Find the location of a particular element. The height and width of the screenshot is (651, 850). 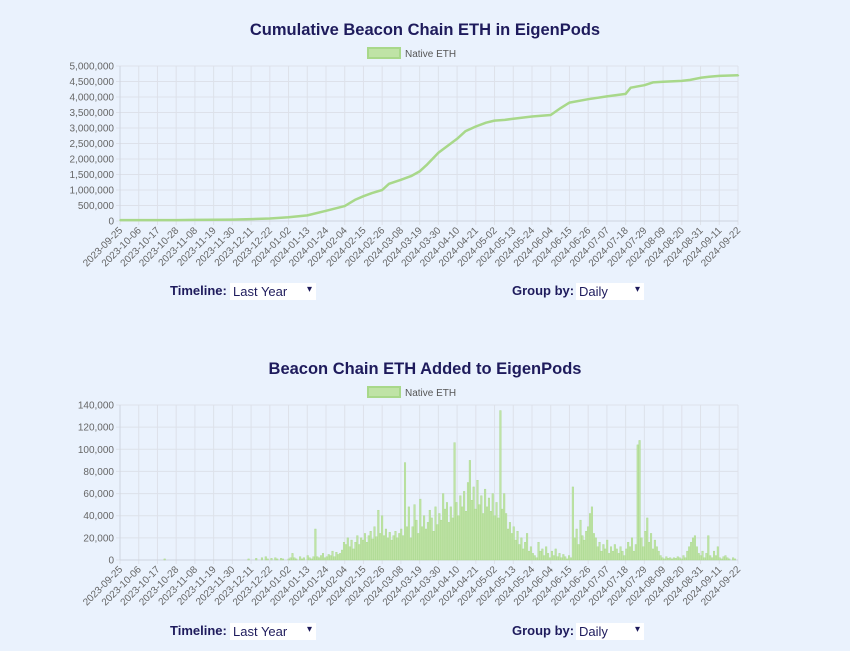

cumulative-chart-title: Cumulative Beacon Chain ETH in EigenPods is located at coordinates (425, 30).